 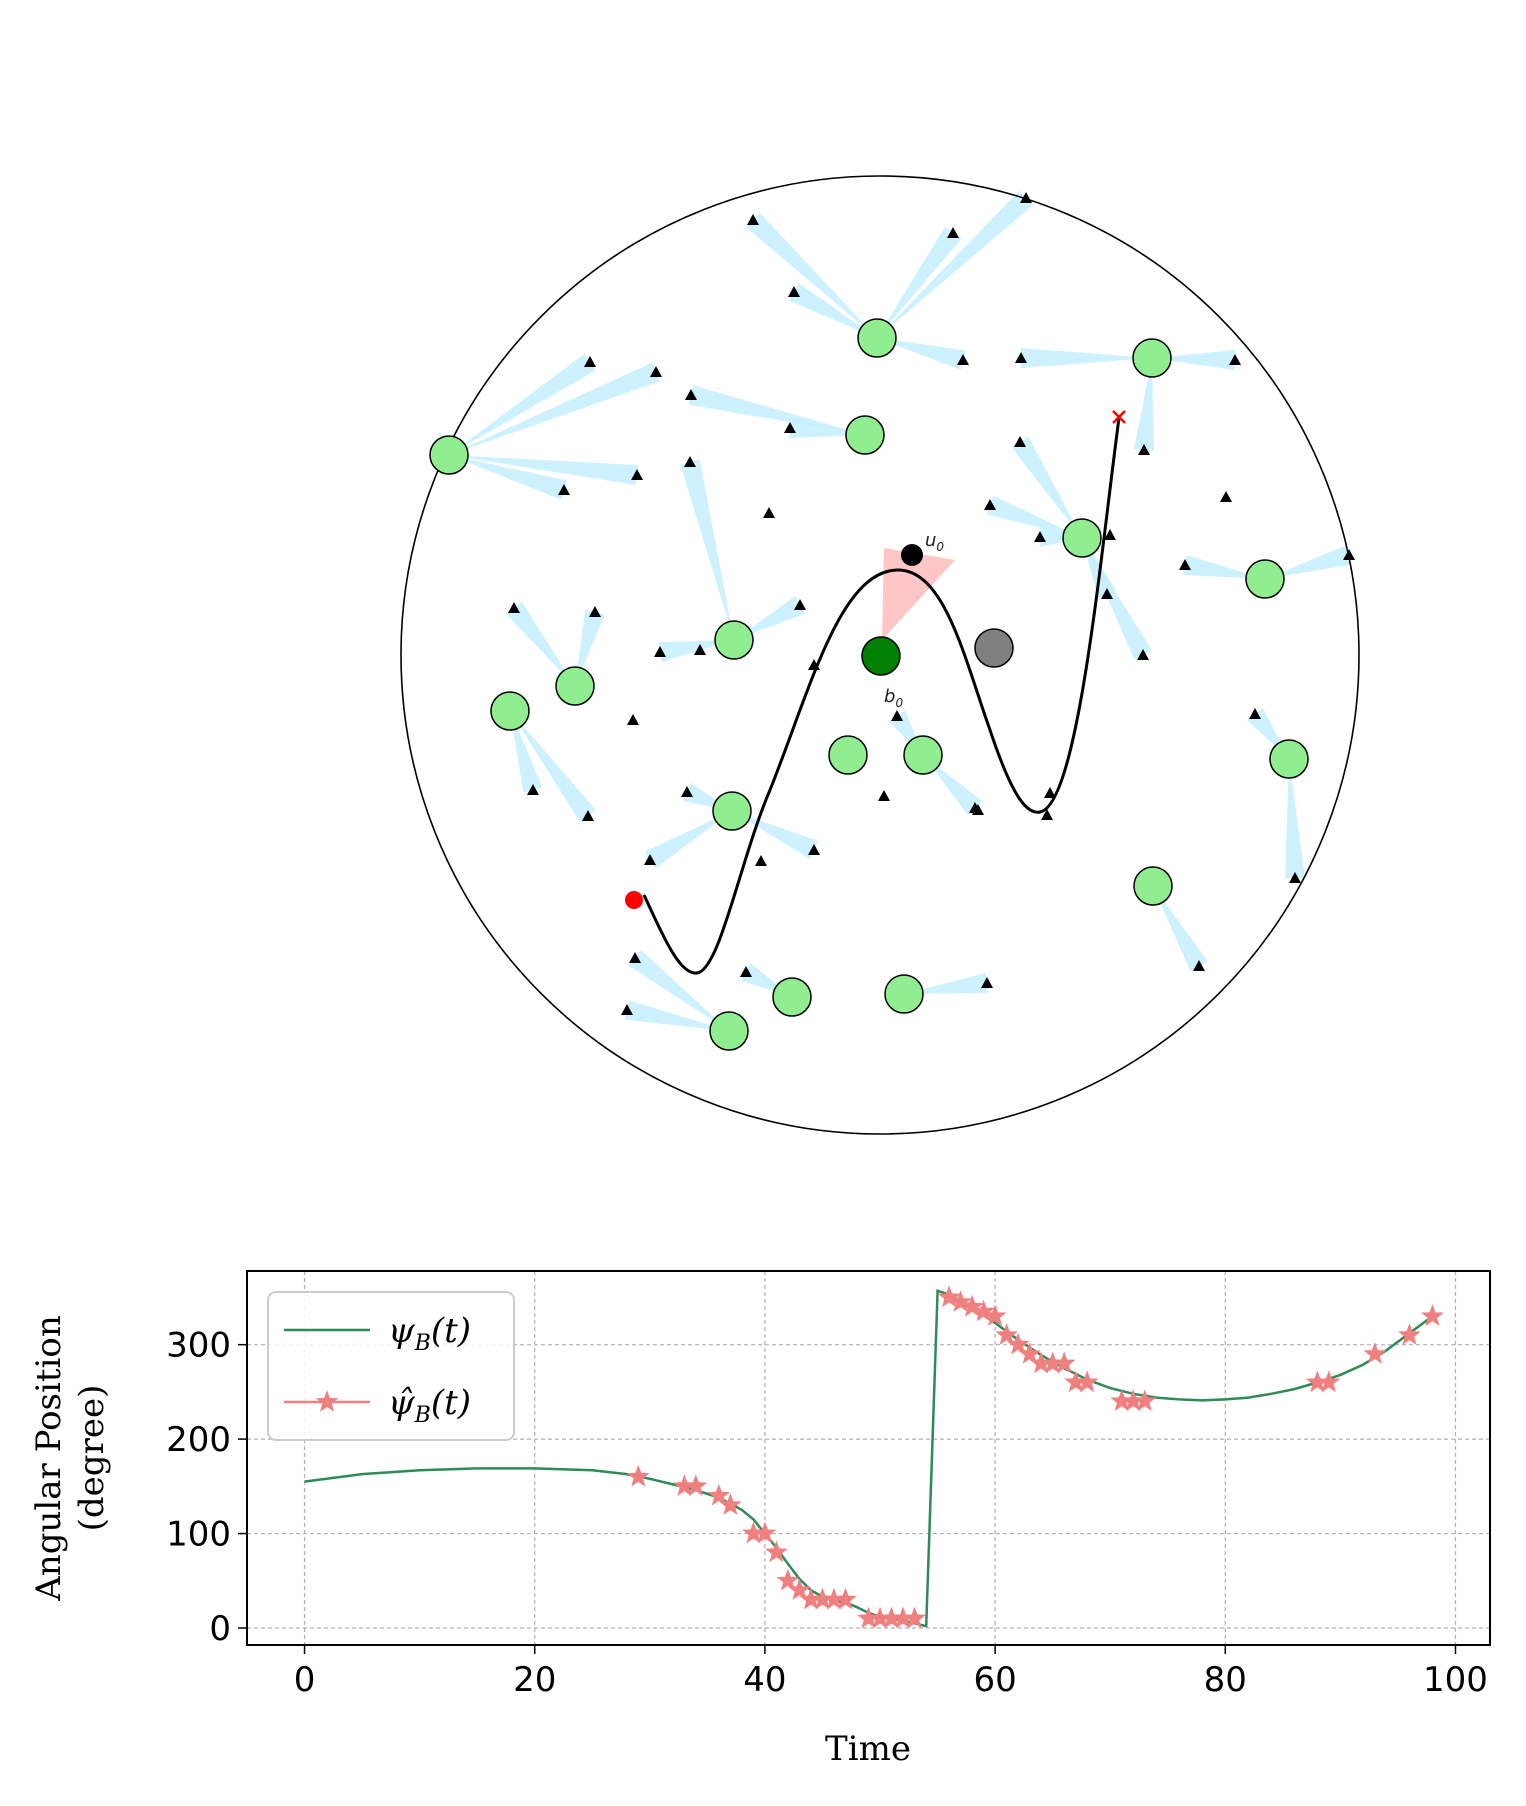 I want to click on legend-label-psi: ψB(t), so click(x=429, y=1333).